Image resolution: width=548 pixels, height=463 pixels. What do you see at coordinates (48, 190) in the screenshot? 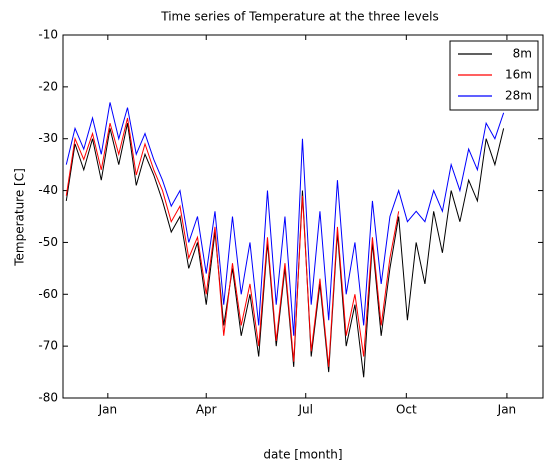
I see `y-tick-label: -40` at bounding box center [48, 190].